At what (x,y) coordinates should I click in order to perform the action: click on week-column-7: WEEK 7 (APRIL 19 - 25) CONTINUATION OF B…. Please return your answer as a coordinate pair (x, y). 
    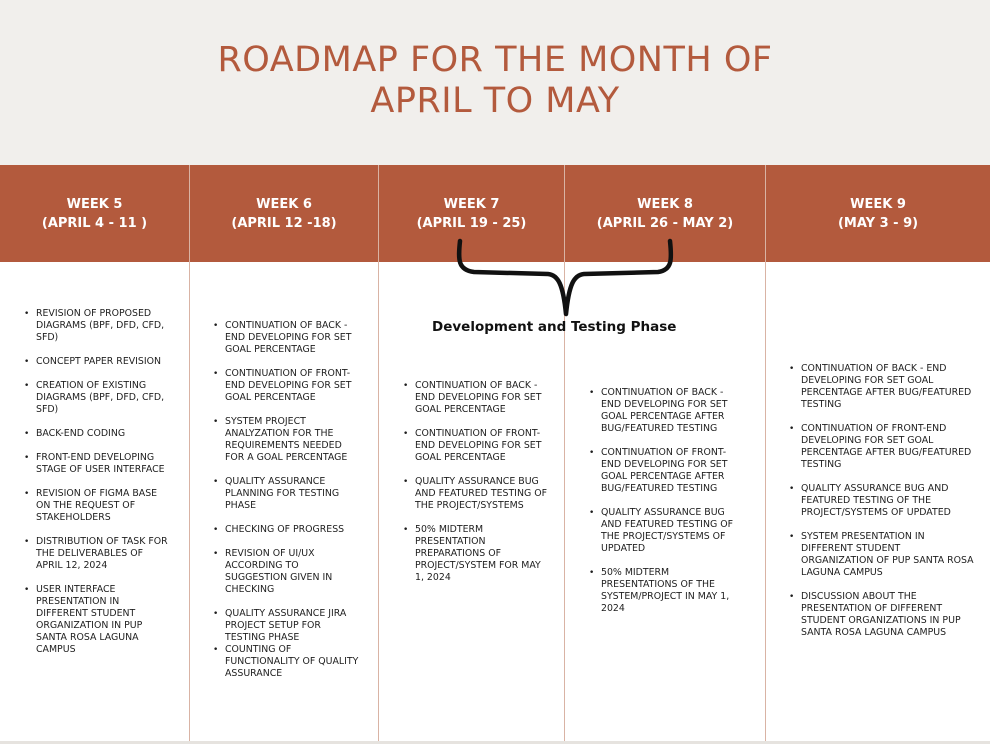
    Looking at the image, I should click on (472, 453).